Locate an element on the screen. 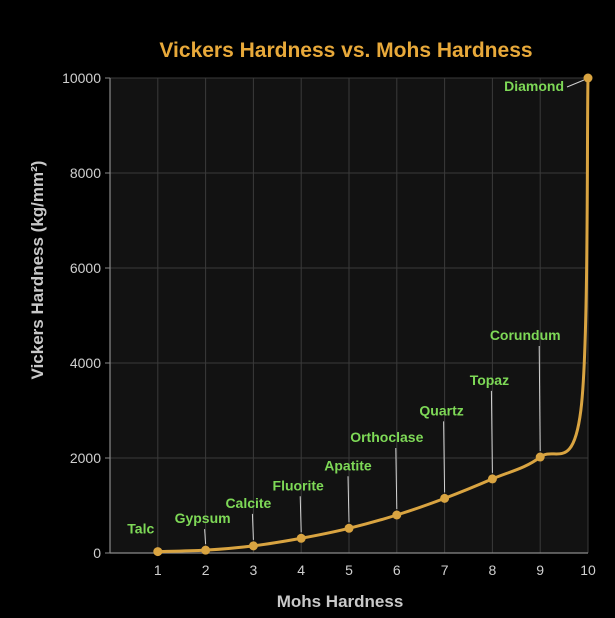 The height and width of the screenshot is (618, 615). y-tick-label: 0 is located at coordinates (97, 553).